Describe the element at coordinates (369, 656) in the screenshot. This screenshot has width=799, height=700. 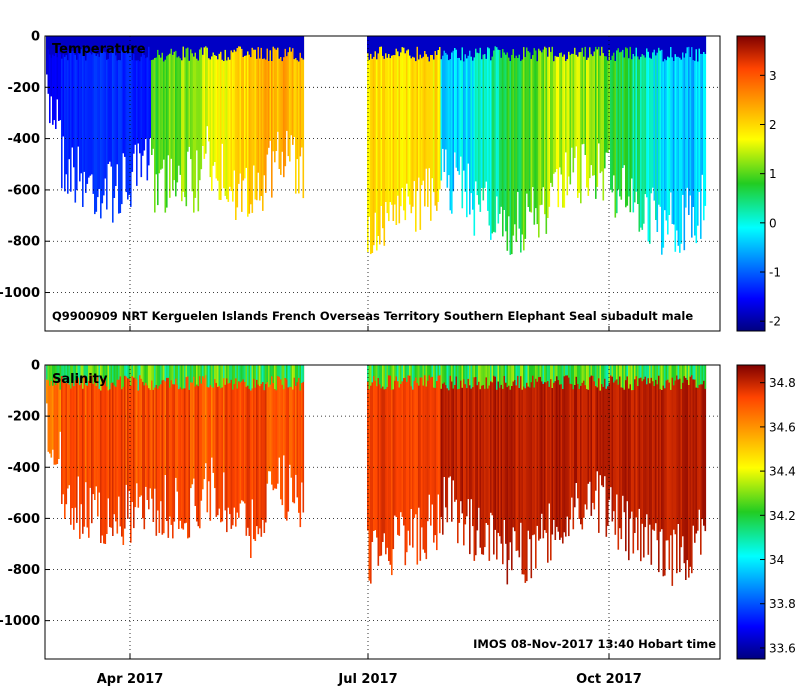
I see `salinity-x-ticks` at that location.